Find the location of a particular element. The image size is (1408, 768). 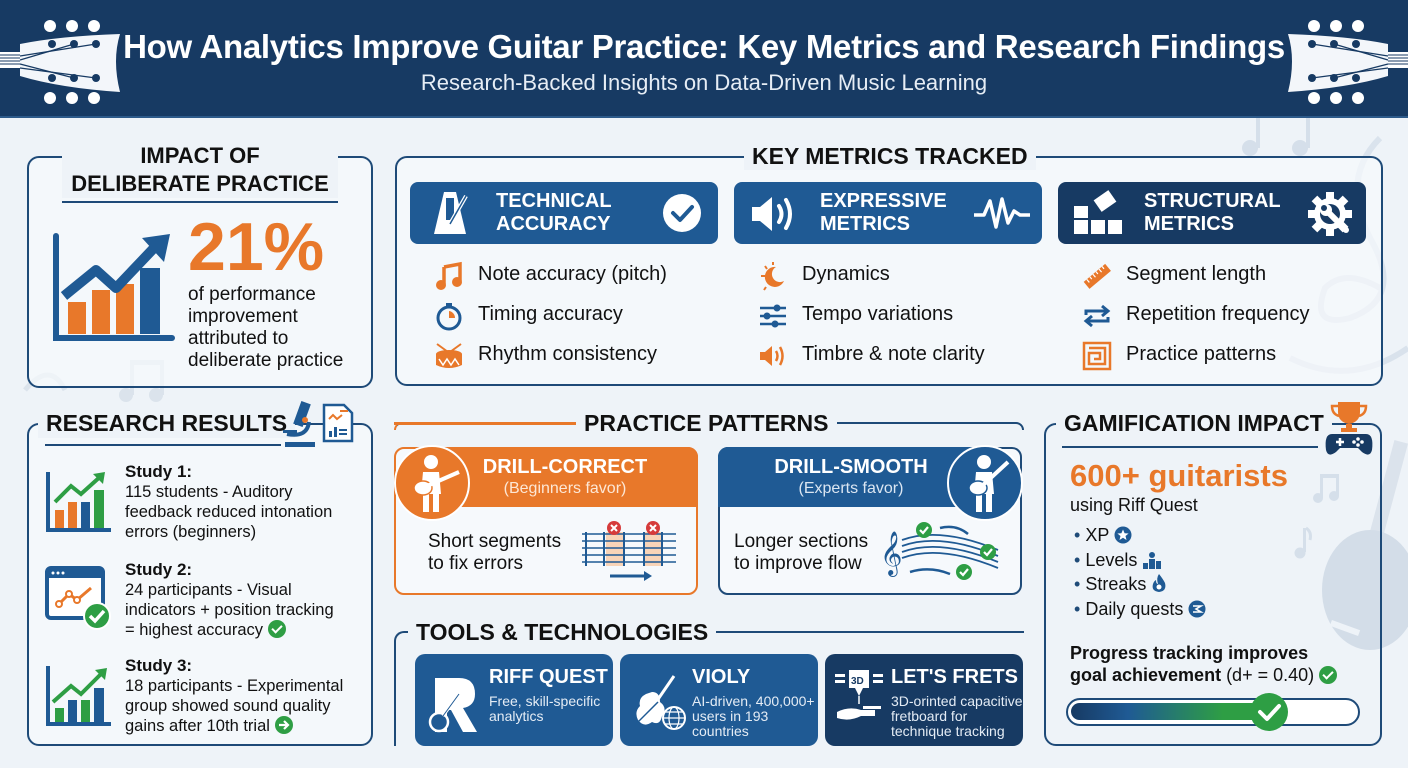

speaker-waves-icon is located at coordinates (772, 356).